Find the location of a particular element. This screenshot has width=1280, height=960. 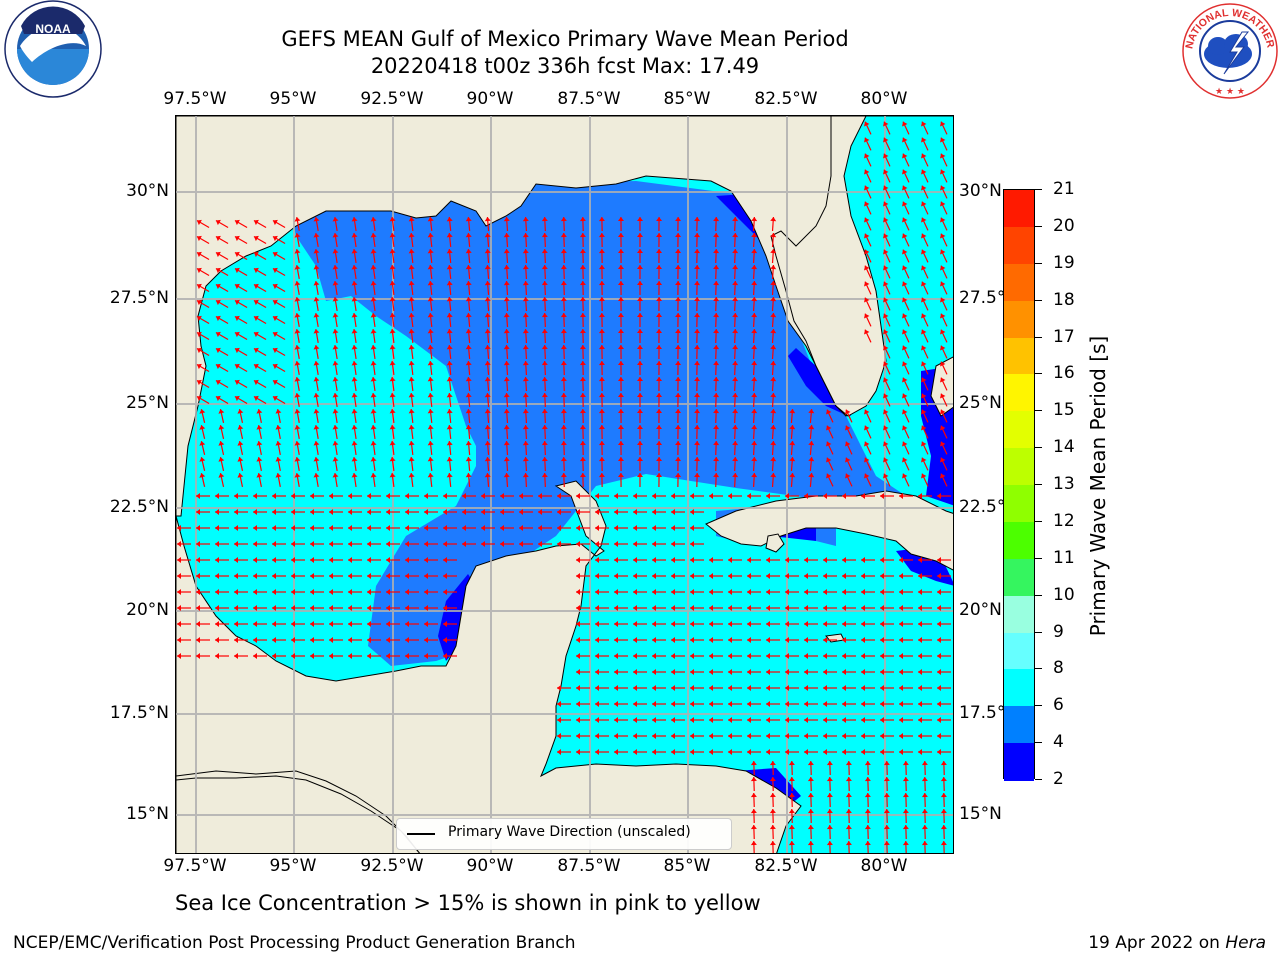

lon-tick-top: 92.5°W is located at coordinates (392, 99).